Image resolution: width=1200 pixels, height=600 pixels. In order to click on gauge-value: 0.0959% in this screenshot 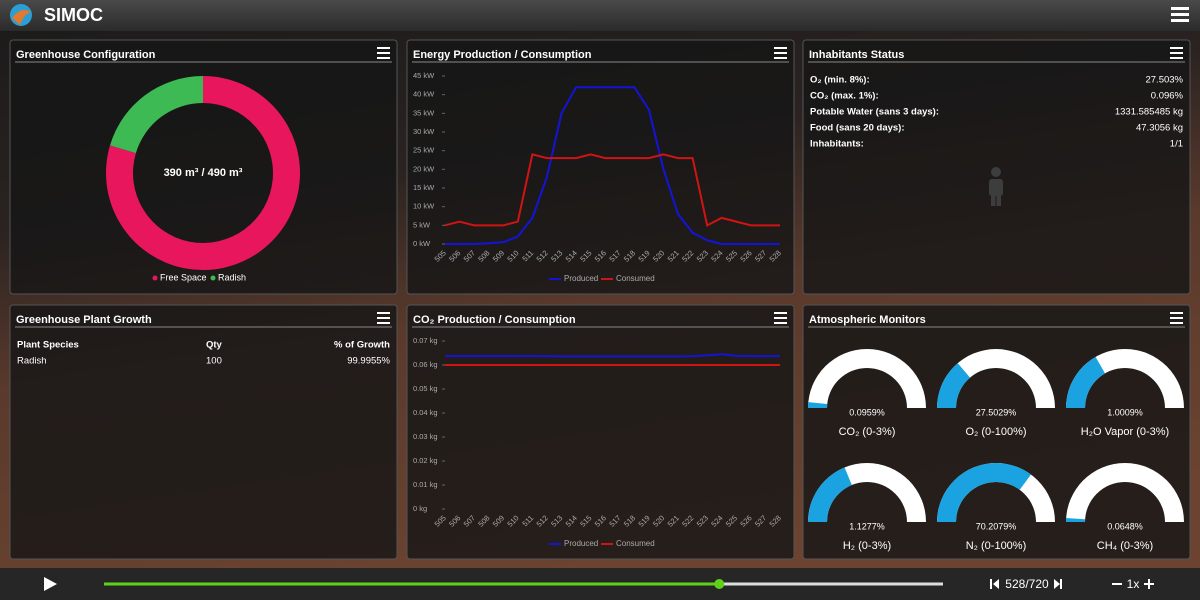, I will do `click(867, 412)`.